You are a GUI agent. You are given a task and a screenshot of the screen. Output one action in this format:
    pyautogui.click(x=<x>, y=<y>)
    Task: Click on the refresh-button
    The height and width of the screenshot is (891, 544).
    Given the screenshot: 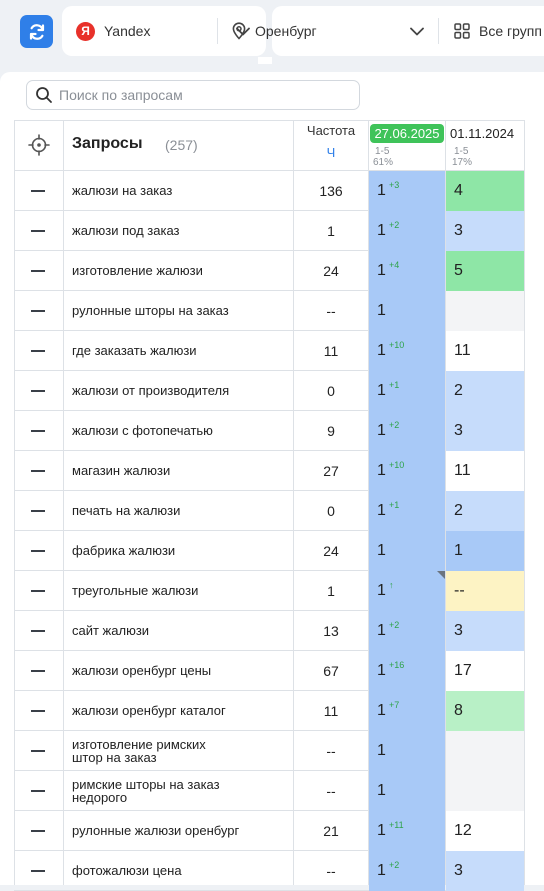 What is the action you would take?
    pyautogui.click(x=36, y=31)
    